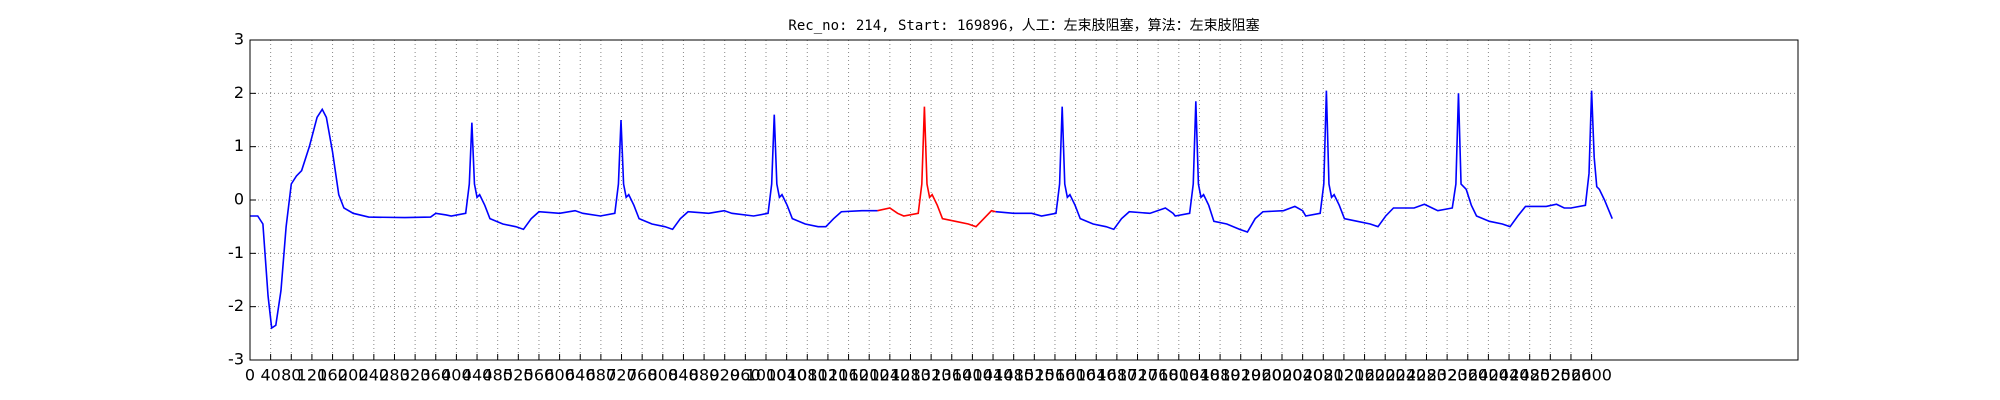 The image size is (2000, 400). What do you see at coordinates (353, 375) in the screenshot?
I see `x-tick-label: 200` at bounding box center [353, 375].